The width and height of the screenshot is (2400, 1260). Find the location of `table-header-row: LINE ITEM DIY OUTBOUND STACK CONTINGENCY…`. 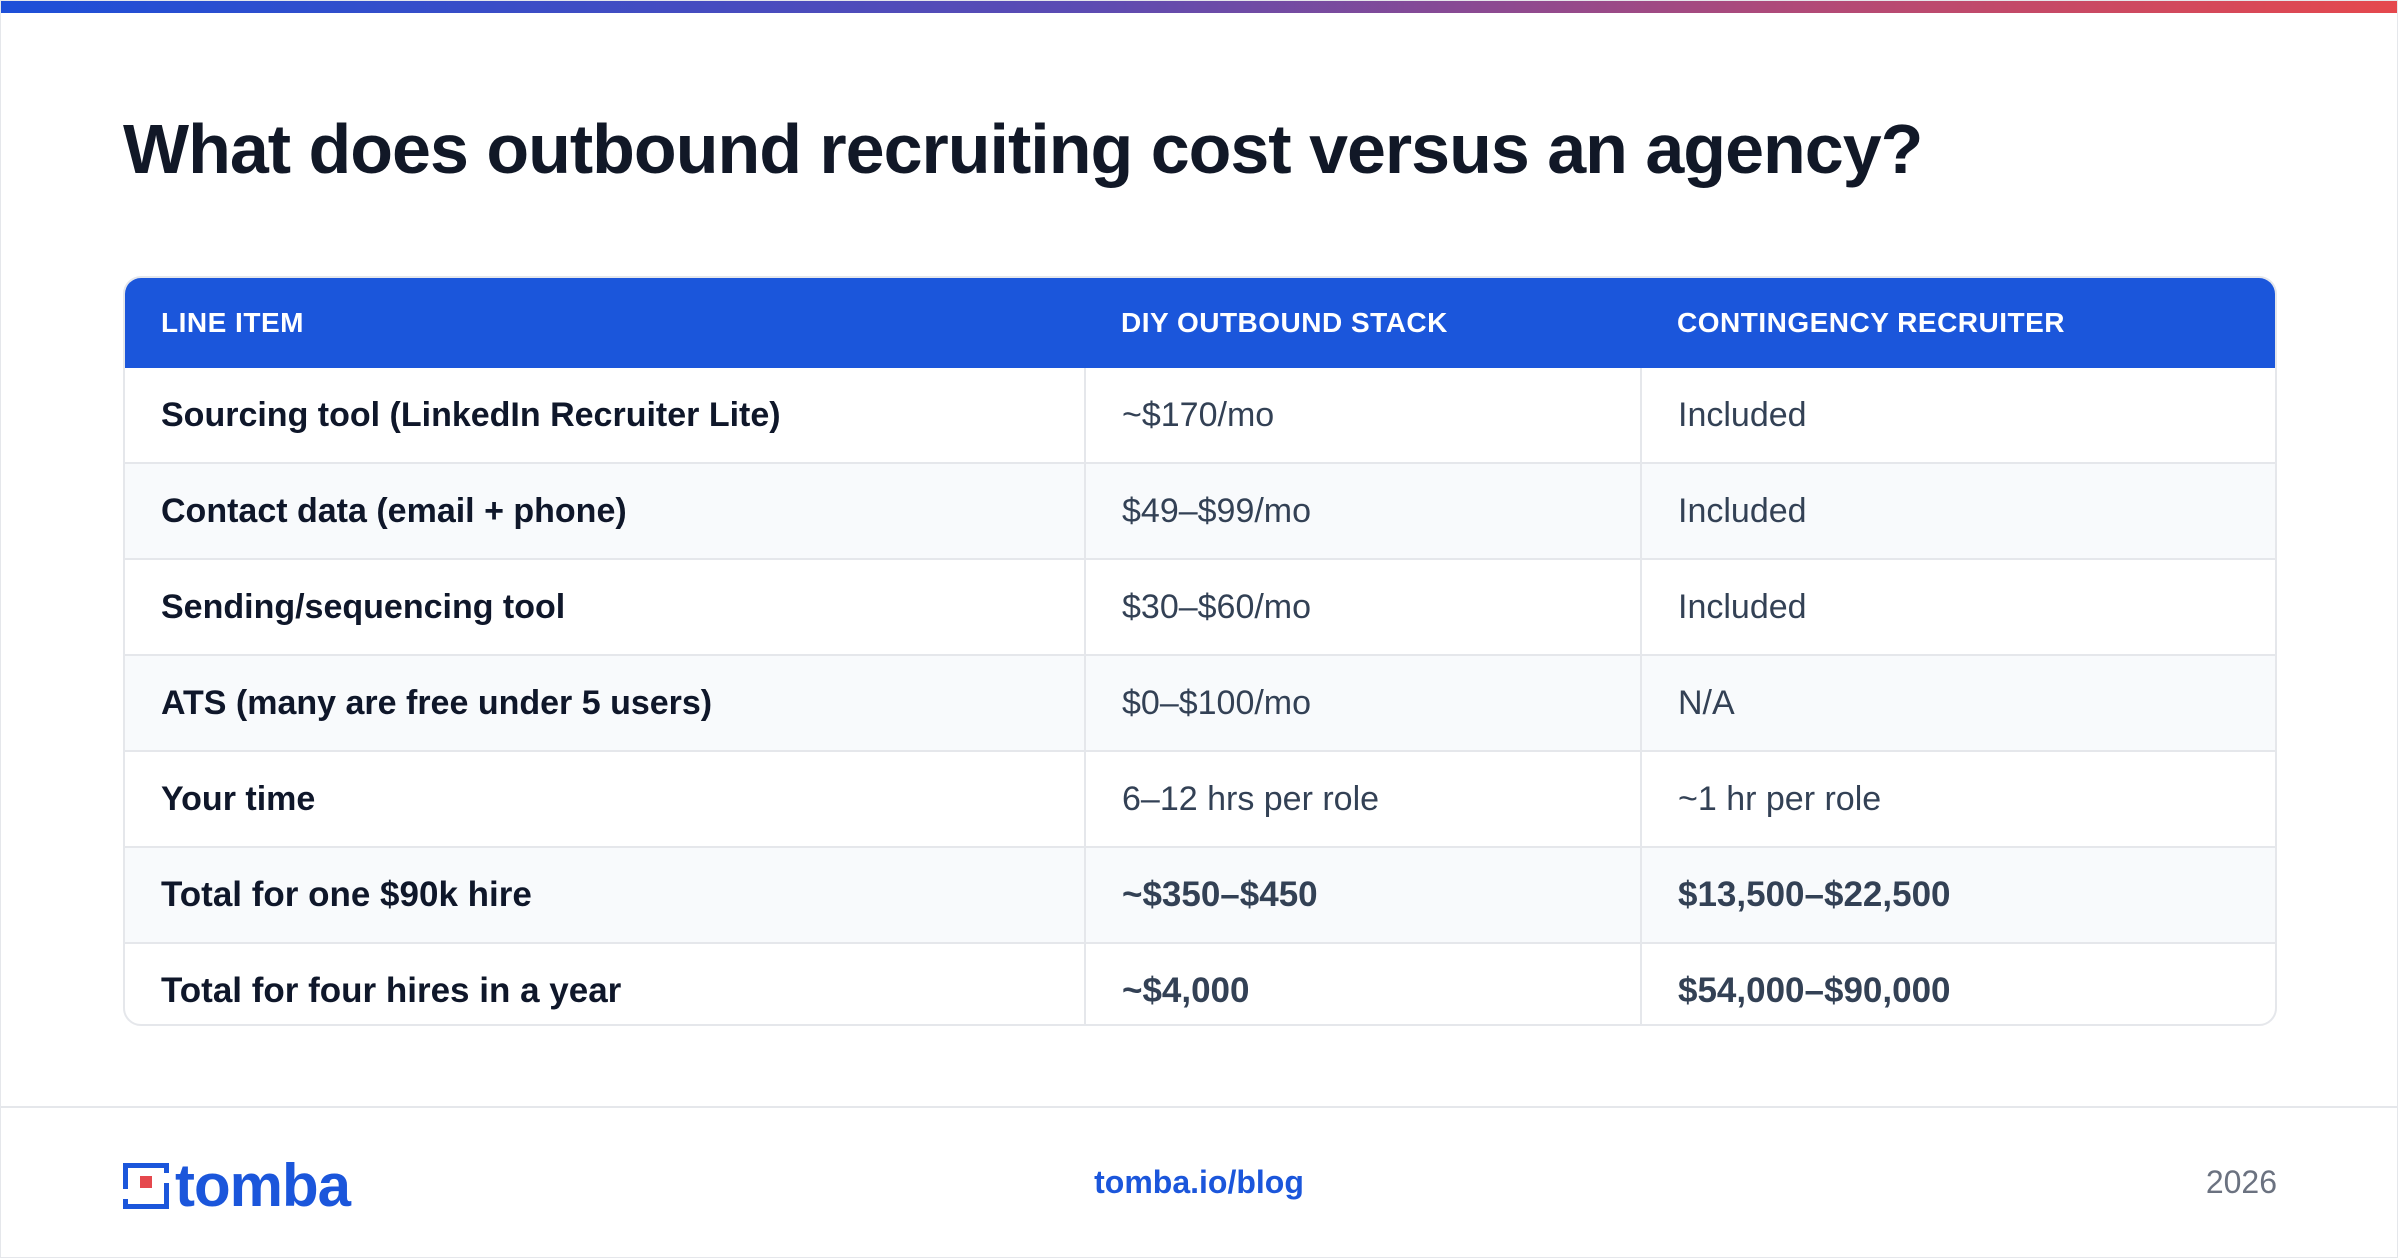

table-header-row: LINE ITEM DIY OUTBOUND STACK CONTINGENCY… is located at coordinates (1200, 323).